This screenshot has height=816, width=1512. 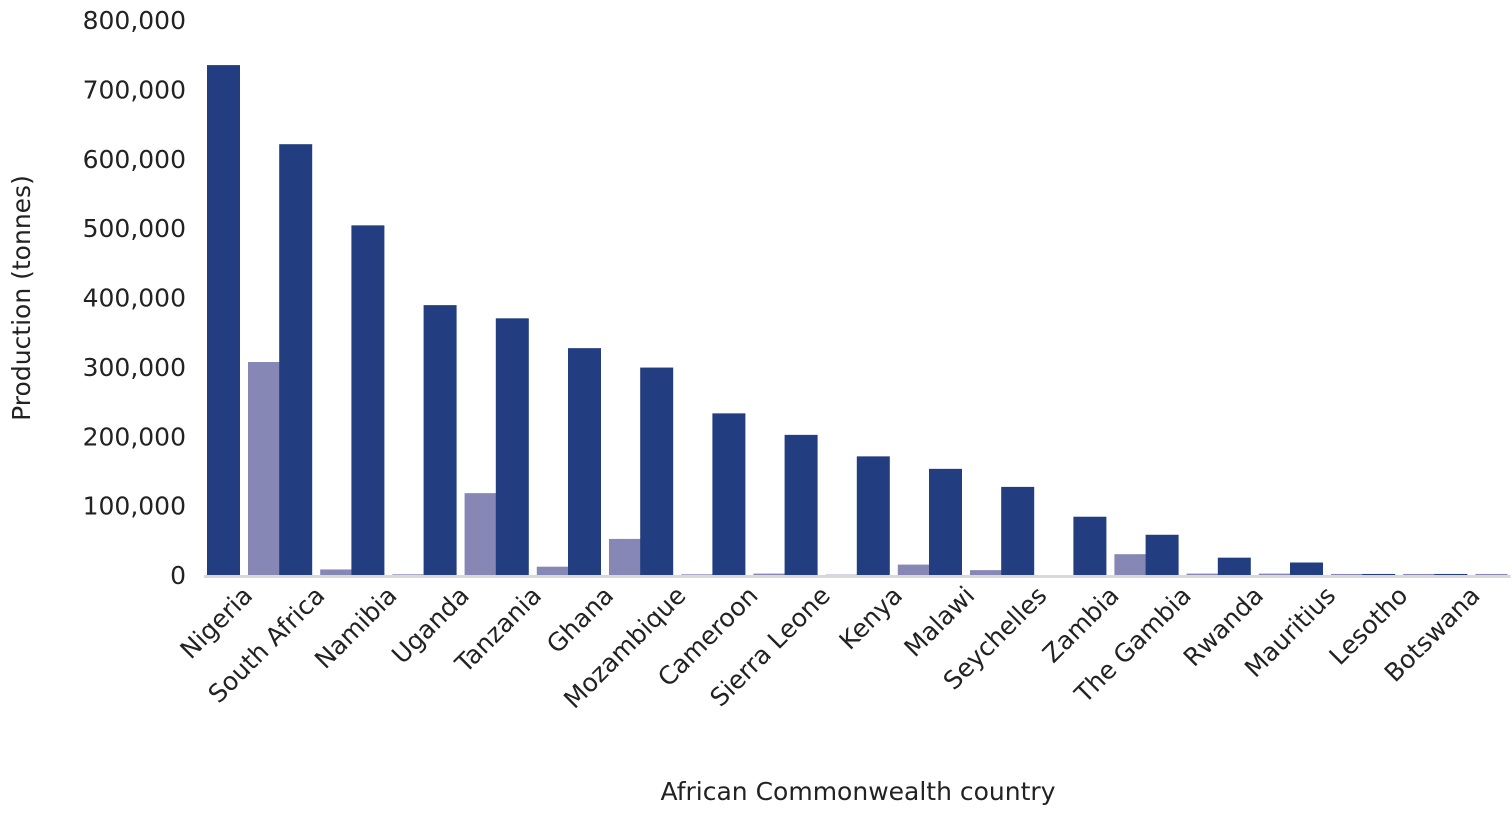 What do you see at coordinates (134, 89) in the screenshot?
I see `y-tick-label: 700,000` at bounding box center [134, 89].